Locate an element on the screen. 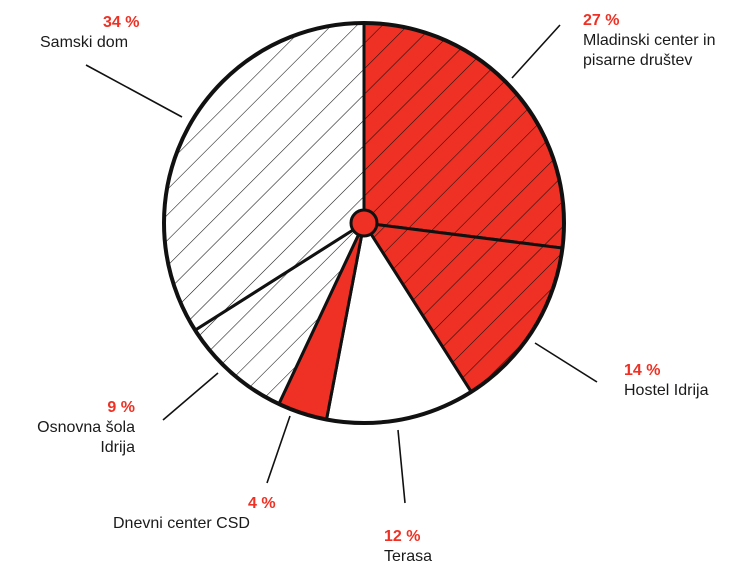 This screenshot has height=570, width=754. slice-label-osnovna: Idrija is located at coordinates (117, 447).